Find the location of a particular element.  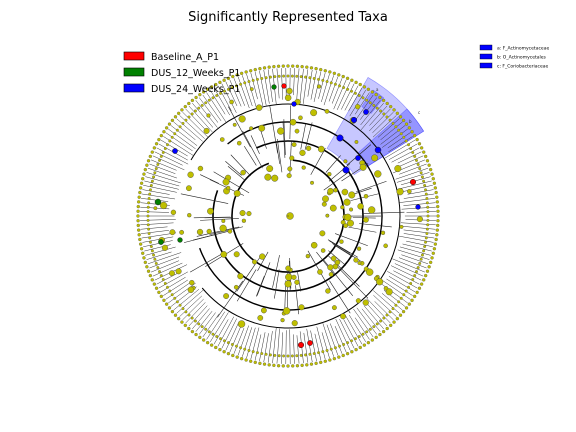

clade-legend-label-a: a: F_Actinomycetaceae is located at coordinates (523, 49).